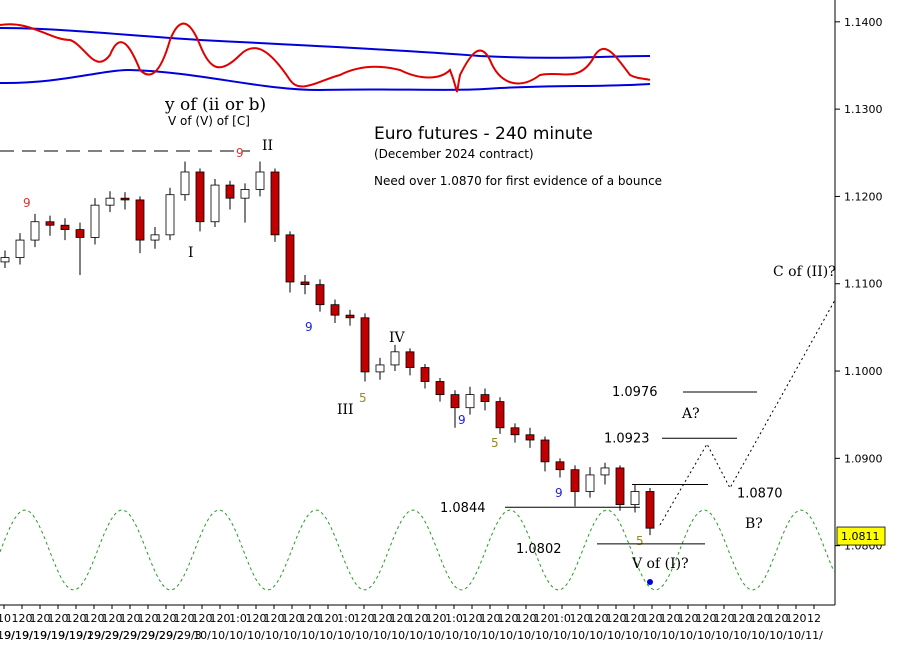 The image size is (899, 653). I want to click on chart-title: Euro futures - 240 minute, so click(483, 134).